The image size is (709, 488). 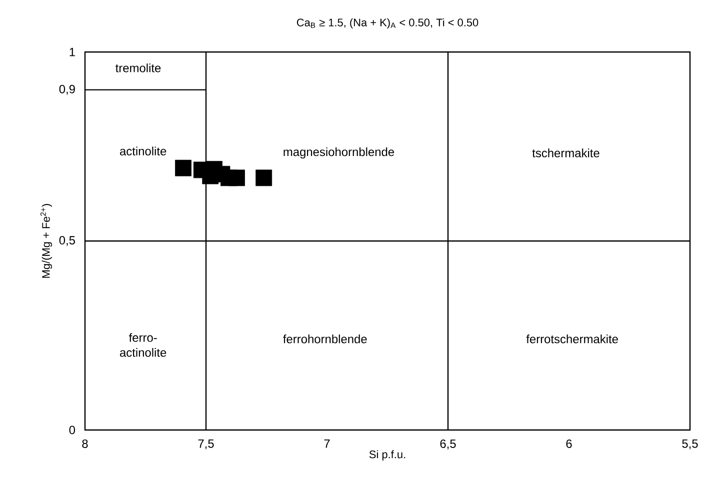 What do you see at coordinates (572, 339) in the screenshot?
I see `annotation: ferrotschermakite` at bounding box center [572, 339].